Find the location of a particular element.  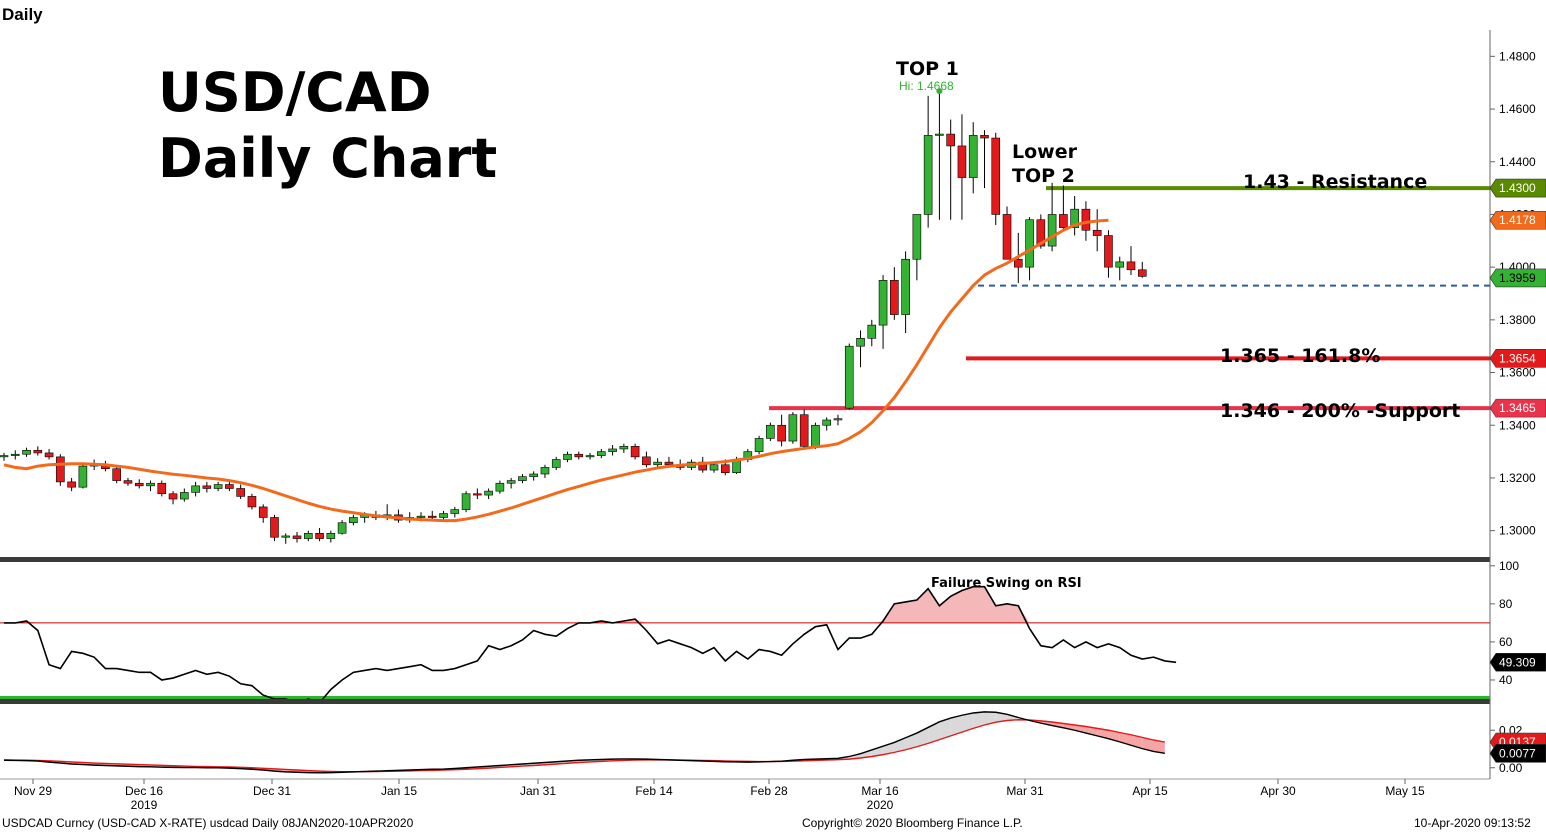

price-y-tick: 1.3800 is located at coordinates (1517, 320).